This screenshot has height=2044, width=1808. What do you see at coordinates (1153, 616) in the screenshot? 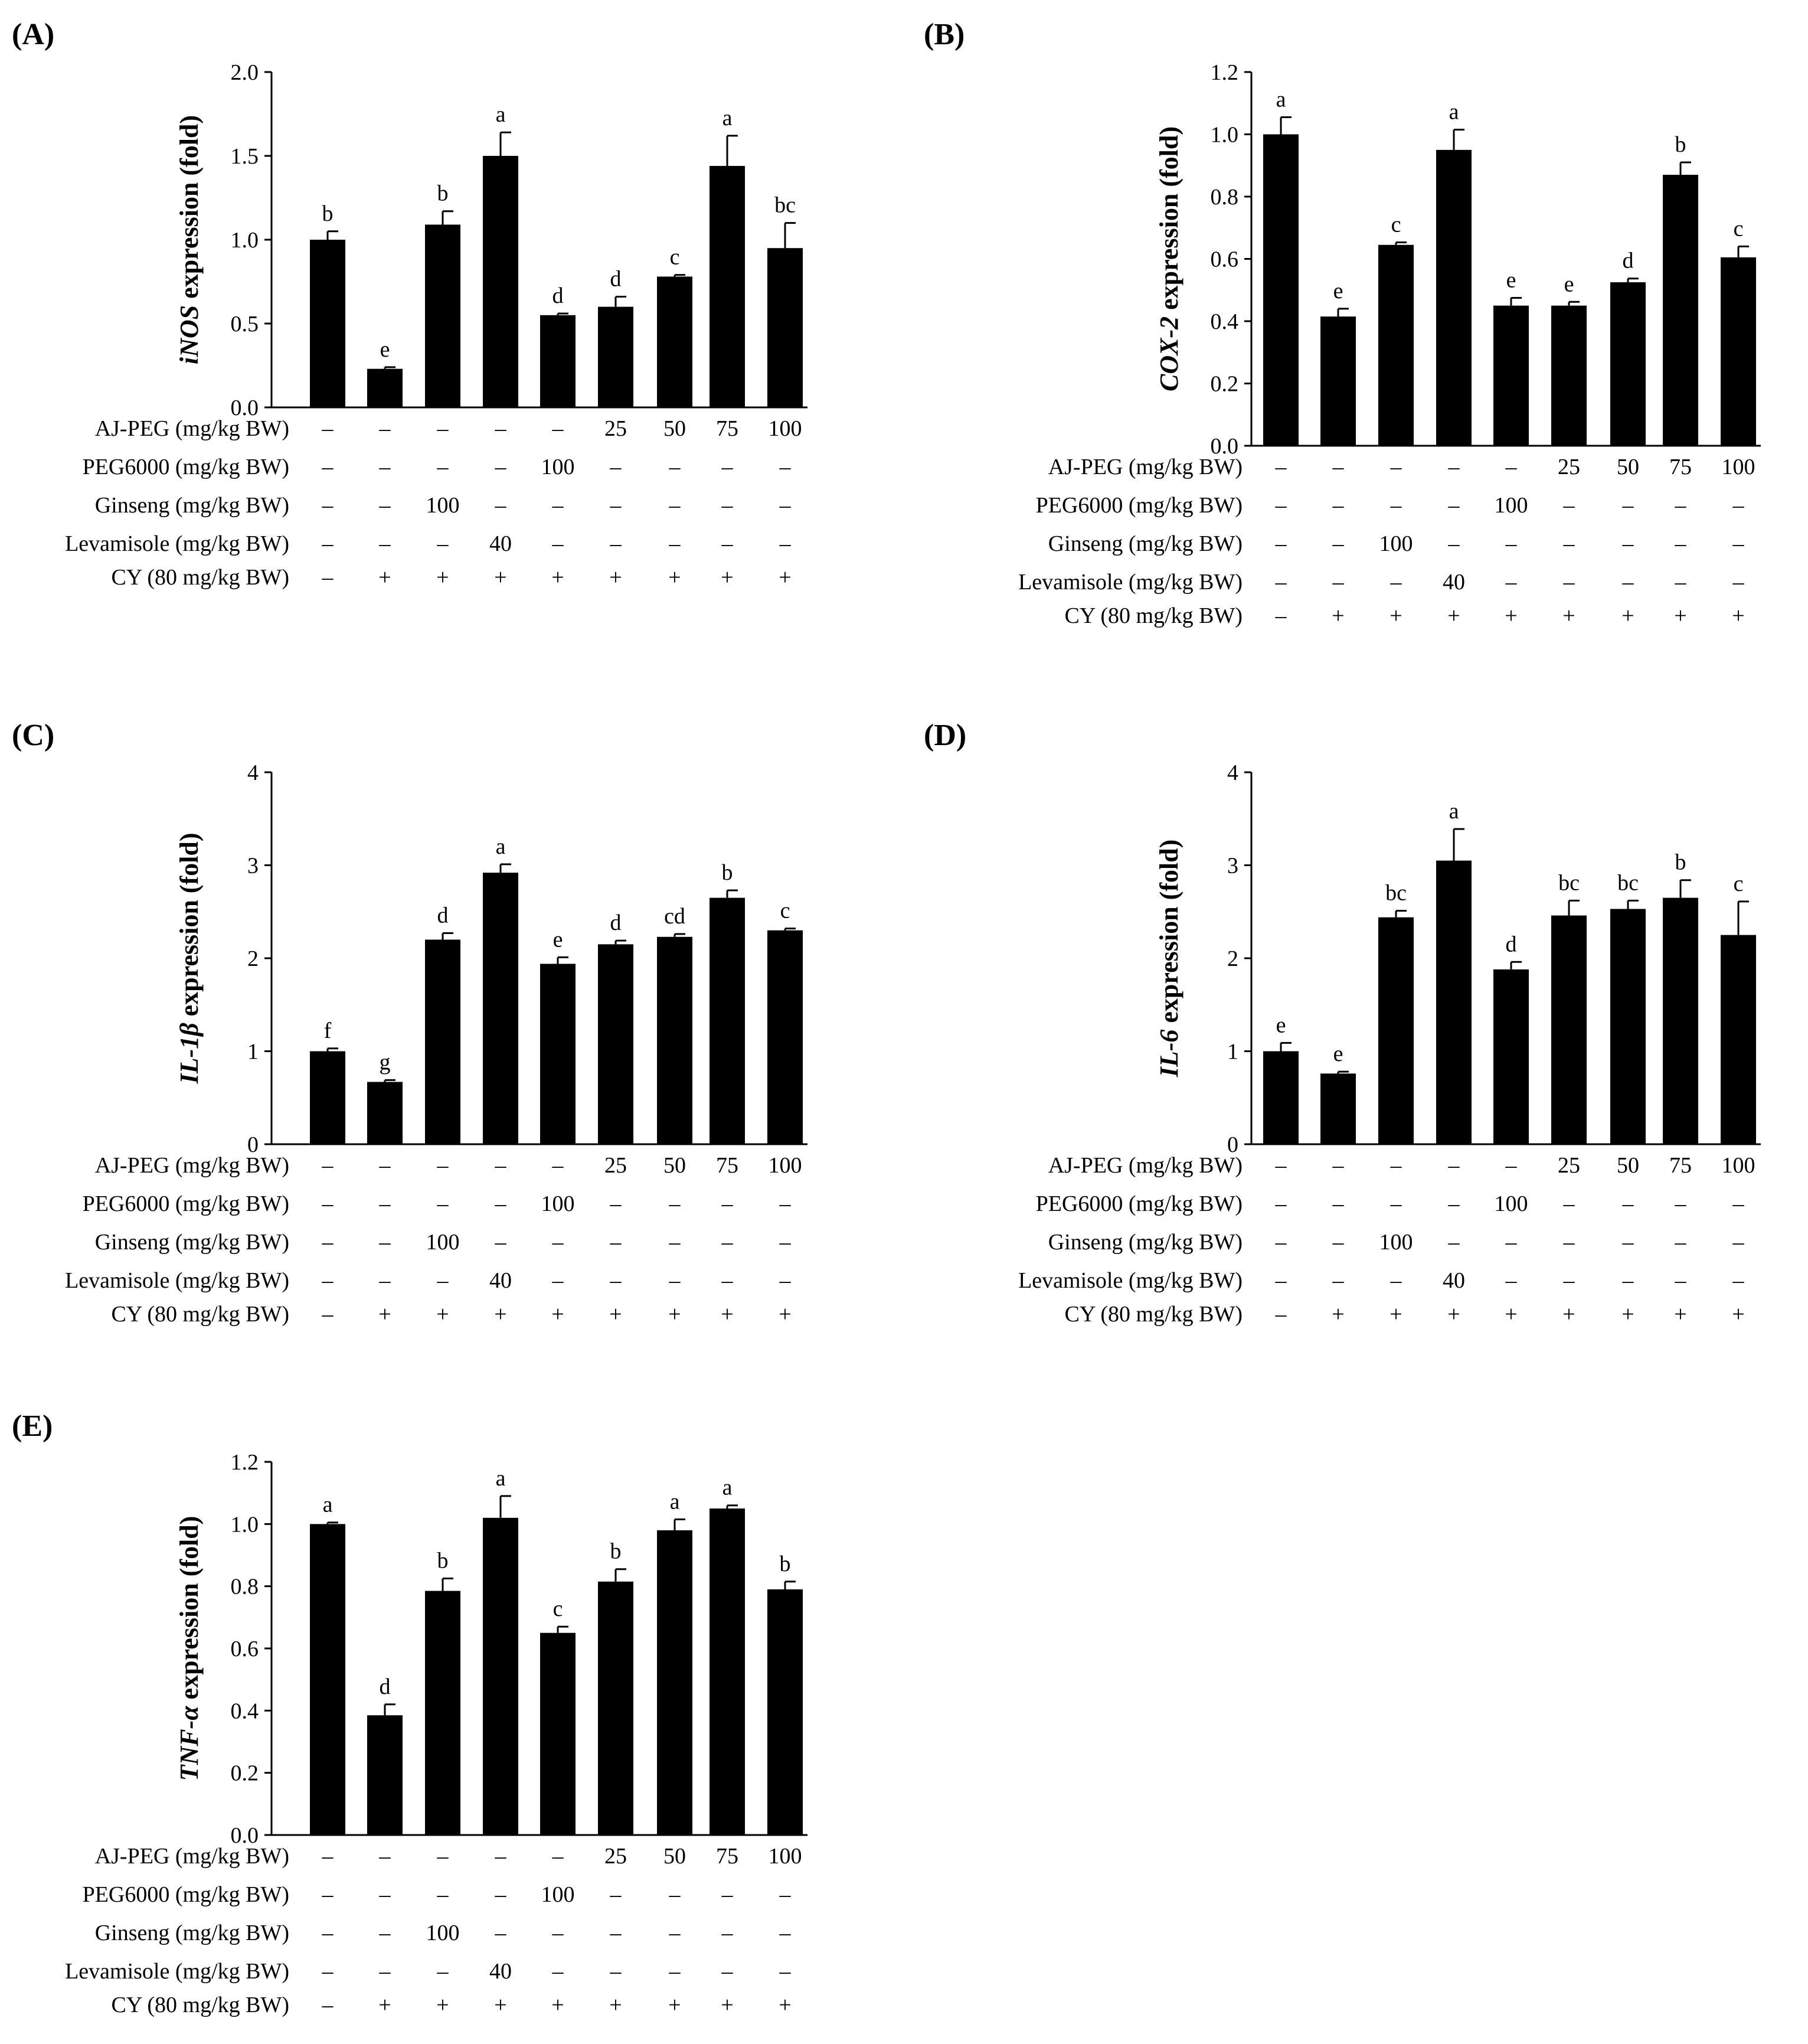
I see `treatment-row-label: CY (80 mg/kg BW)` at bounding box center [1153, 616].